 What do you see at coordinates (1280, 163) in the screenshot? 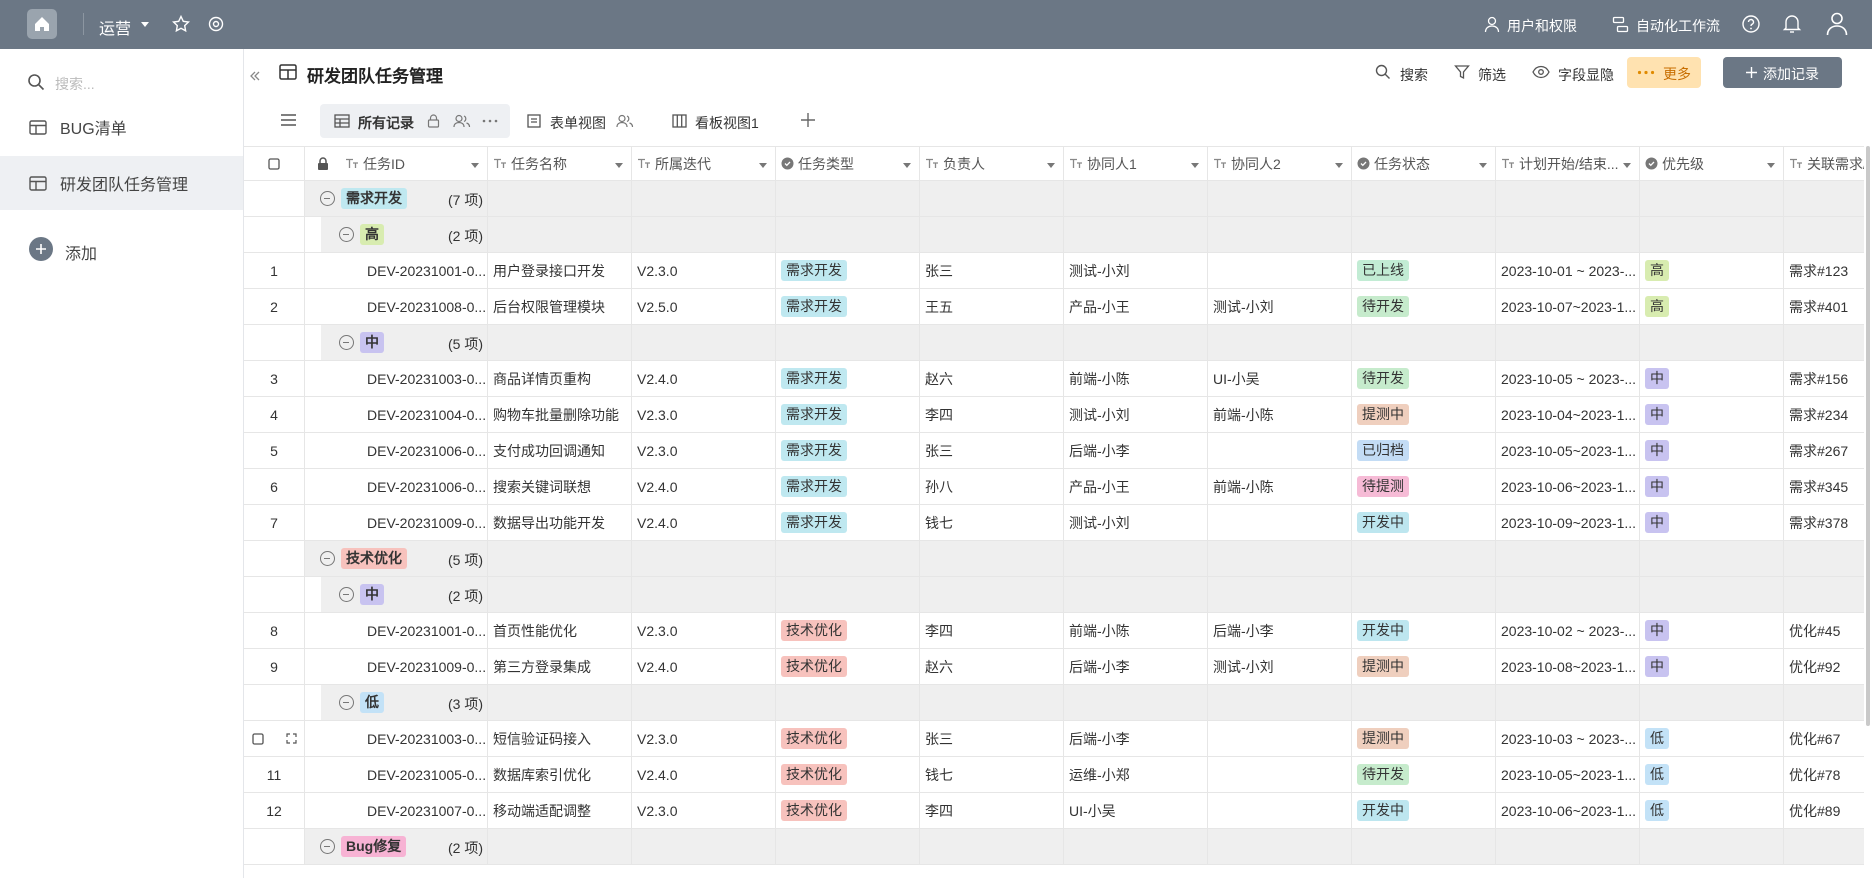
I see `header-cell: 协同人2` at bounding box center [1280, 163].